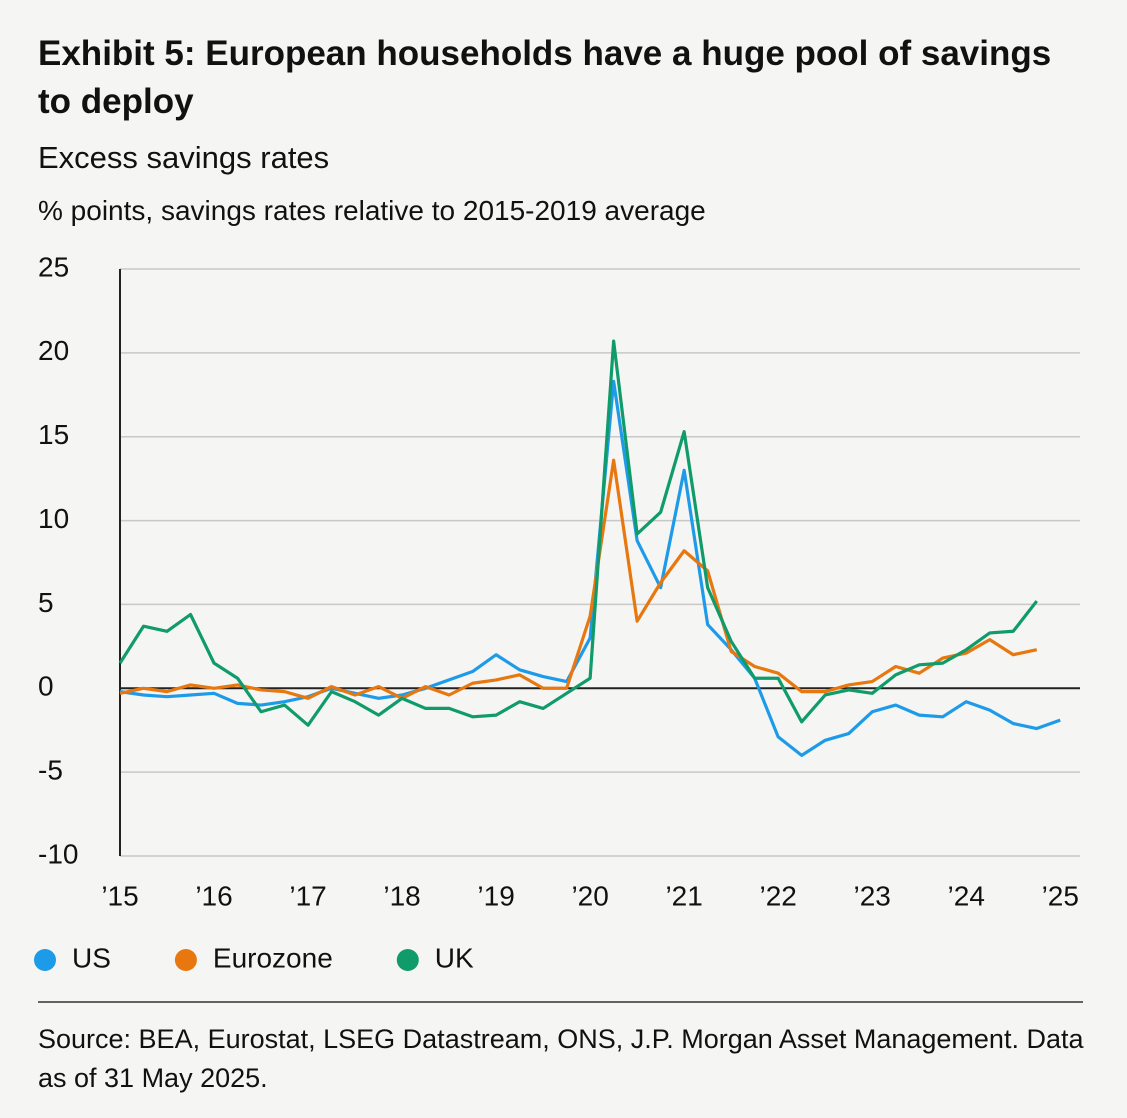 This screenshot has height=1118, width=1127. I want to click on y-tick-label: -10, so click(58, 853).